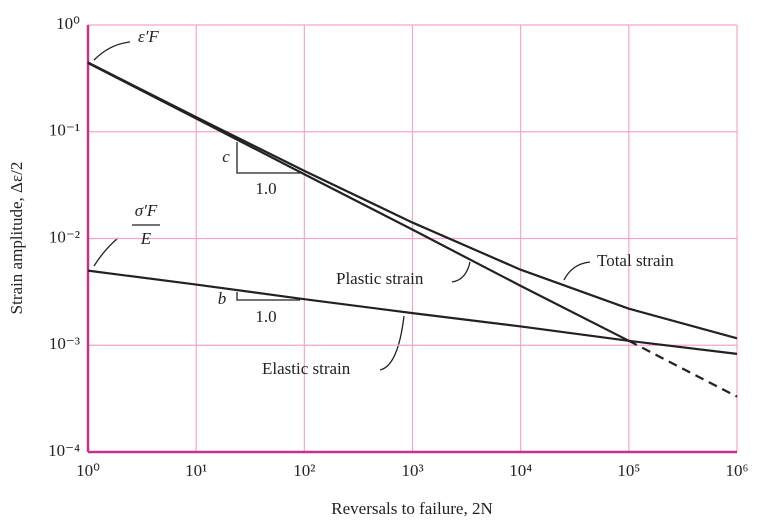 The image size is (768, 532). I want to click on x-tick-label: 10⁶, so click(737, 470).